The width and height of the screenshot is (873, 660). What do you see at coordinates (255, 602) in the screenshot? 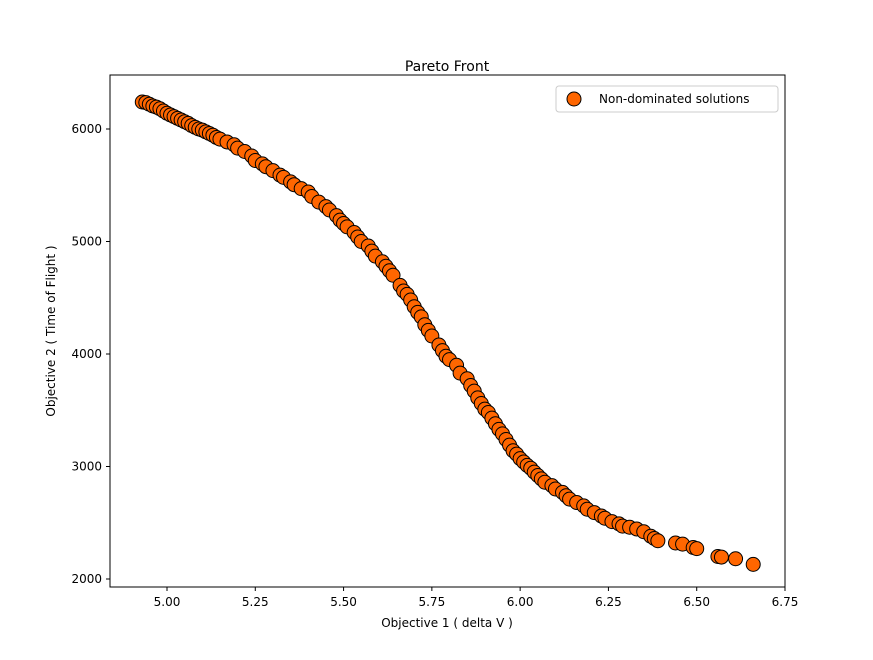
I see `x-tick-label: 5.25` at bounding box center [255, 602].